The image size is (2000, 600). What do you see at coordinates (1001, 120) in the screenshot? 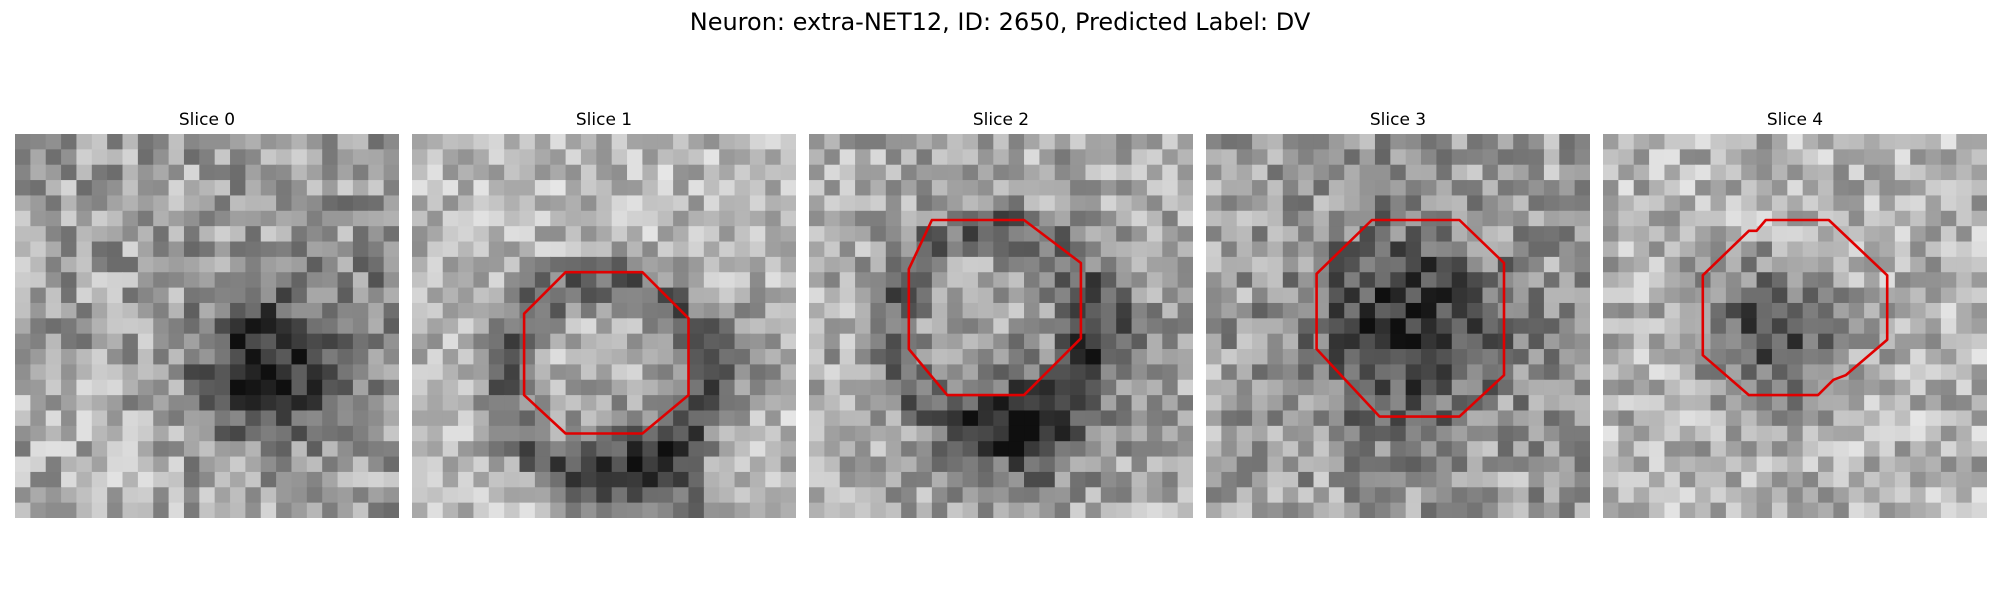
I see `slice-title-2: Slice 2` at bounding box center [1001, 120].